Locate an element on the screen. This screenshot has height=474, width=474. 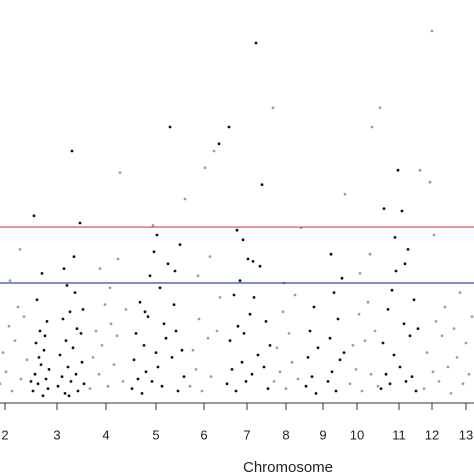
x-tick-label: 7 is located at coordinates (246, 434).